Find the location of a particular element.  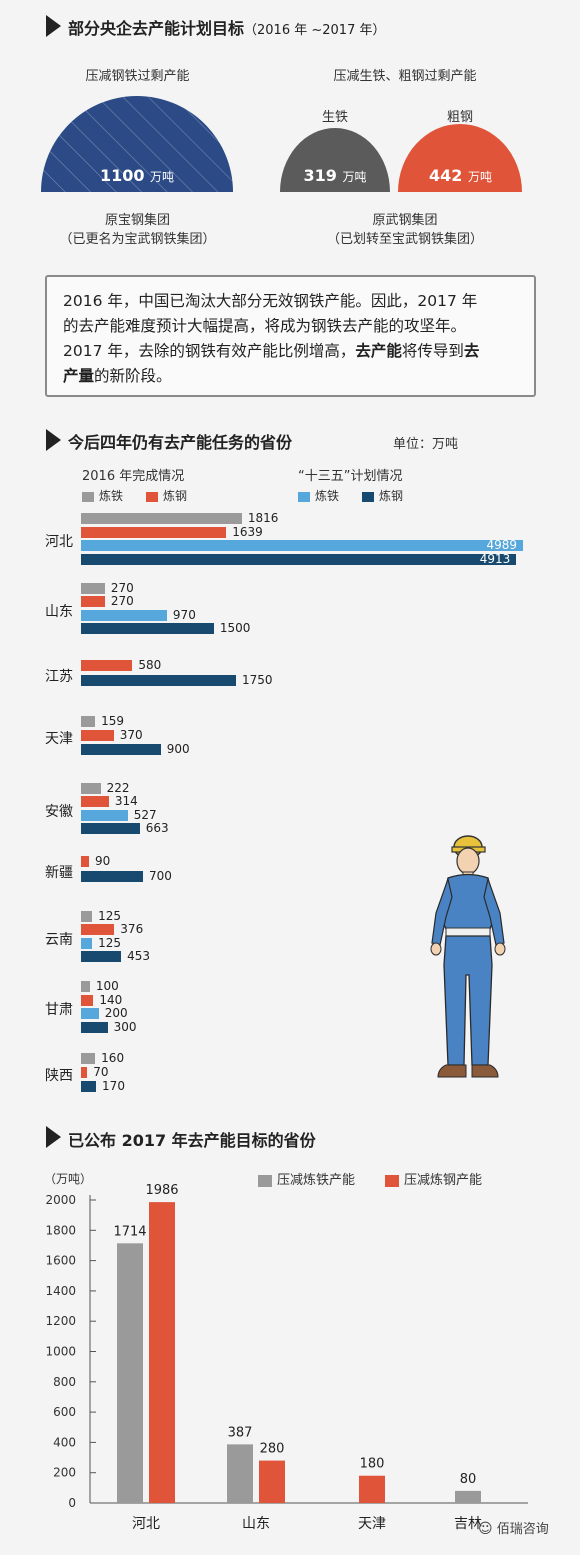

bar-安徽-0 is located at coordinates (91, 788).